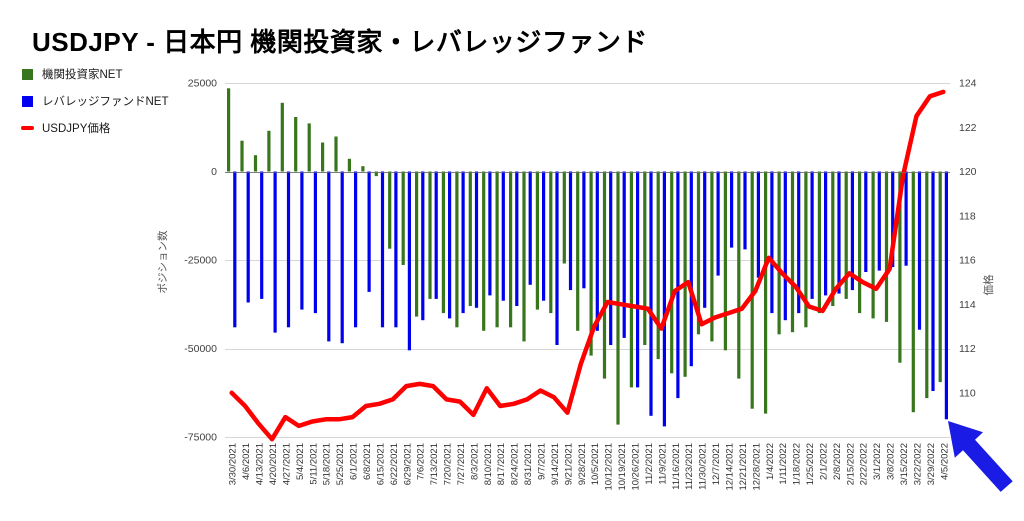 This screenshot has height=521, width=1024. Describe the element at coordinates (354, 461) in the screenshot. I see `svg-text: 6/1/2021` at that location.